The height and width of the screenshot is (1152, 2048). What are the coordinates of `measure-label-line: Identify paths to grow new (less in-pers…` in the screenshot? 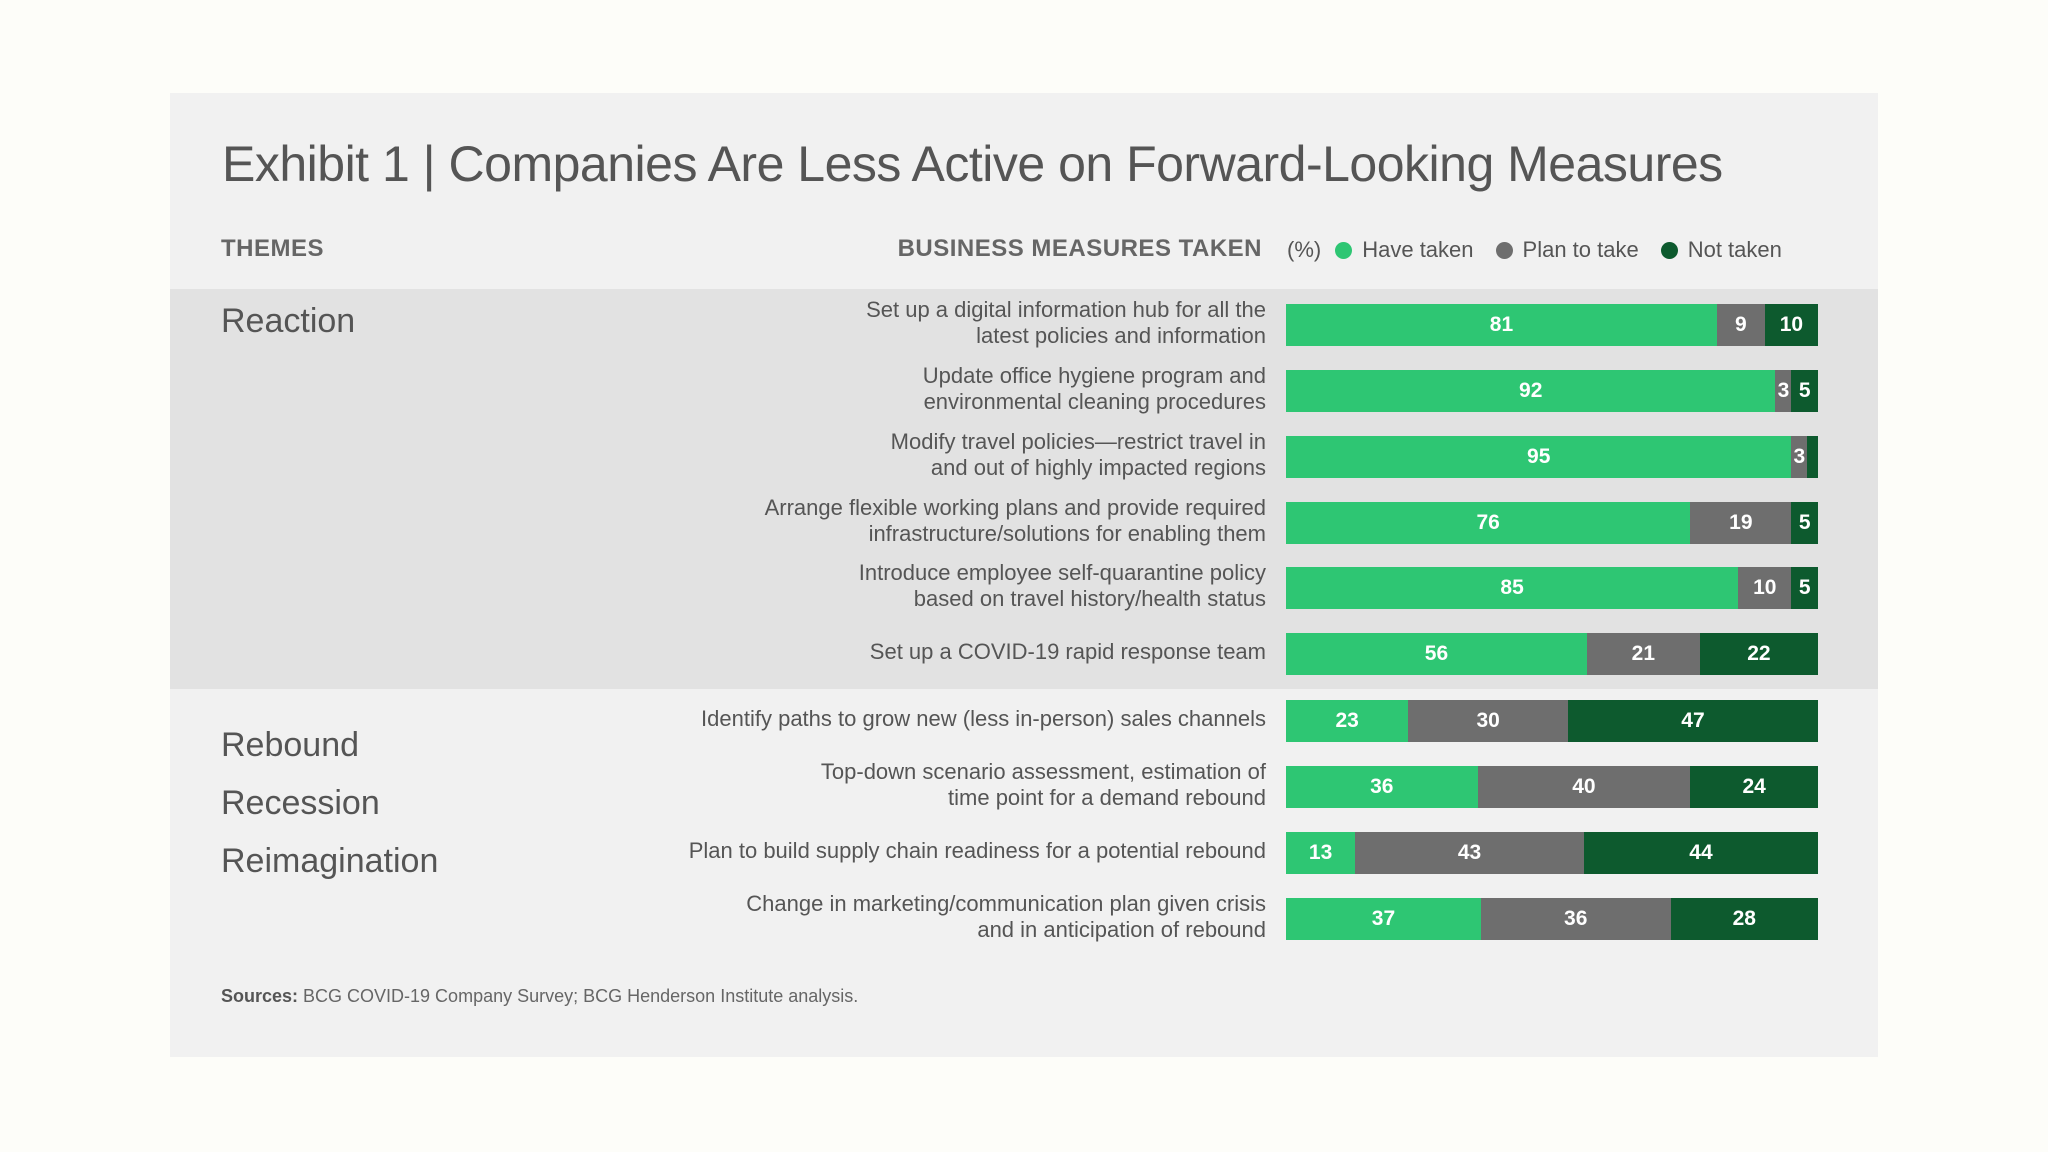 It's located at (983, 718).